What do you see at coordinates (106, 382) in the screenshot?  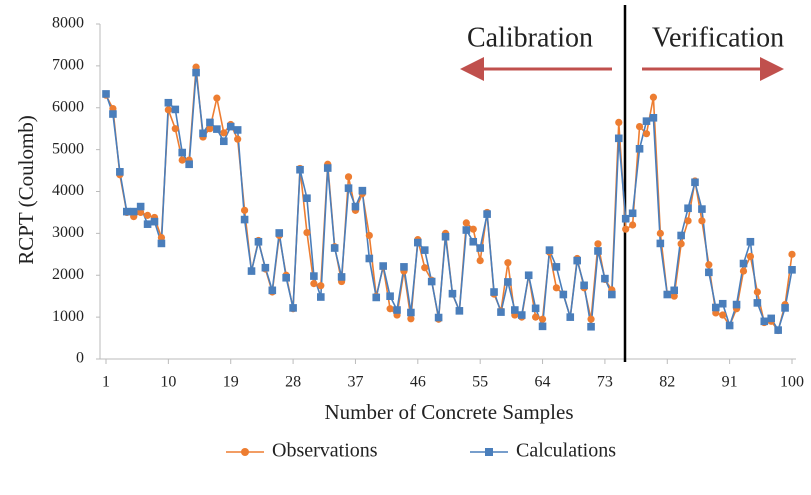 I see `x-tick-label: 1` at bounding box center [106, 382].